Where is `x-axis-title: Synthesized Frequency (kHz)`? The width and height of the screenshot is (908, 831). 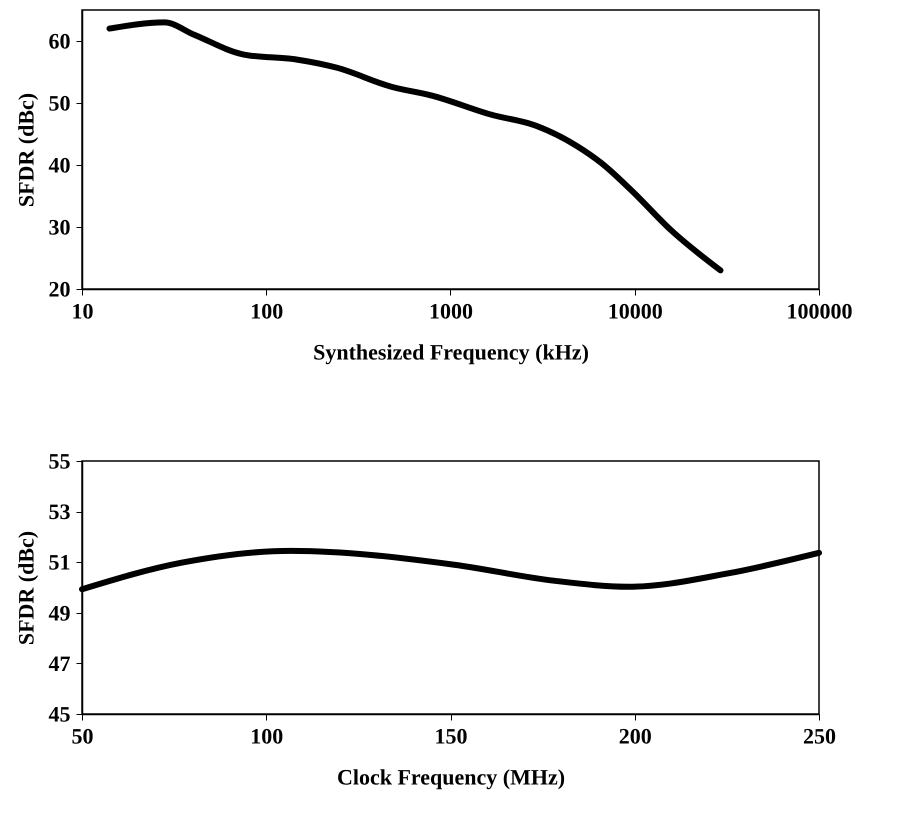
x-axis-title: Synthesized Frequency (kHz) is located at coordinates (451, 352).